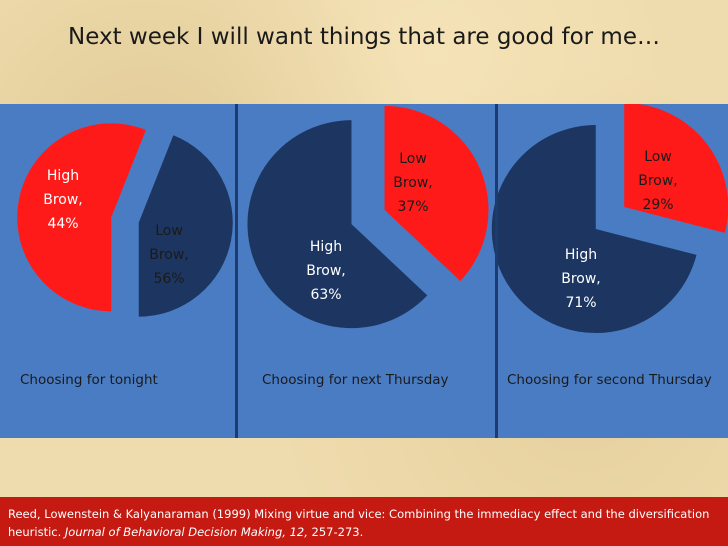 This screenshot has width=728, height=546. Describe the element at coordinates (355, 380) in the screenshot. I see `category-label: Choosing for next Thursday` at that location.